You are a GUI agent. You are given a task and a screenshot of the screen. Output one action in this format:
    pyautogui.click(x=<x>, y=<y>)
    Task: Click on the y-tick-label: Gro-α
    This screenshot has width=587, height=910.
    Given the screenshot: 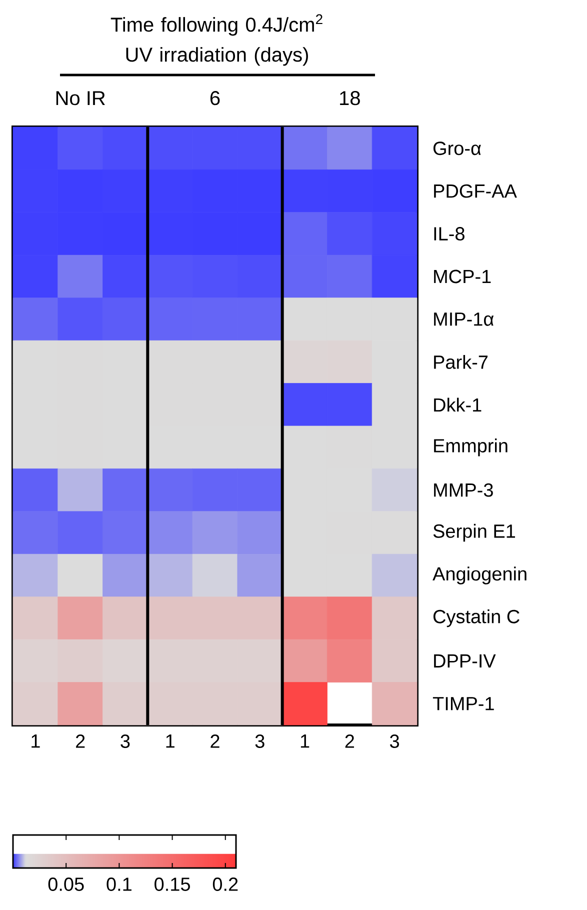 What is the action you would take?
    pyautogui.click(x=457, y=149)
    